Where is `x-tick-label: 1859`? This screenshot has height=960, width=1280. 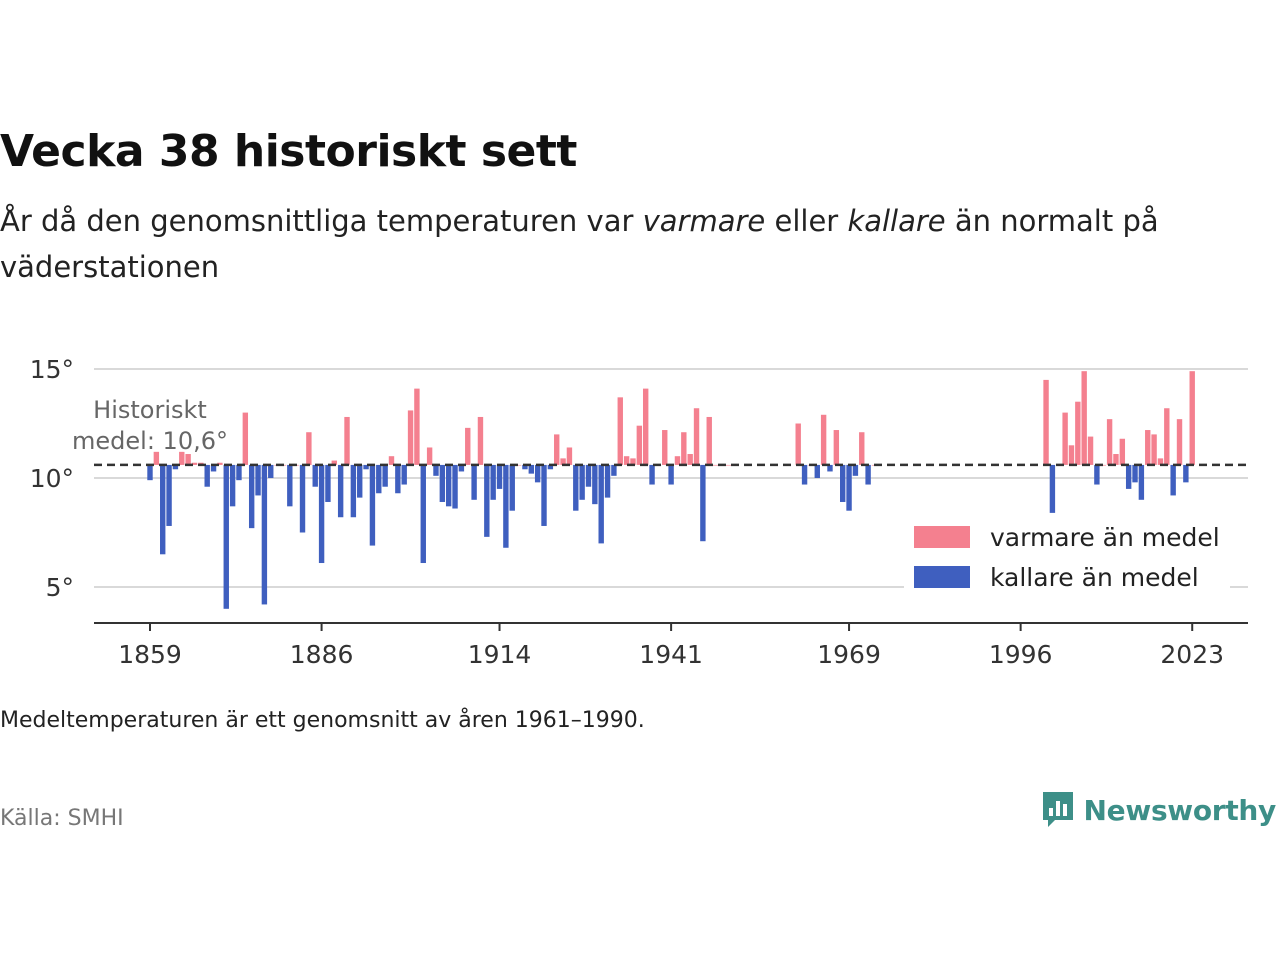
x-tick-label: 1859 is located at coordinates (150, 654).